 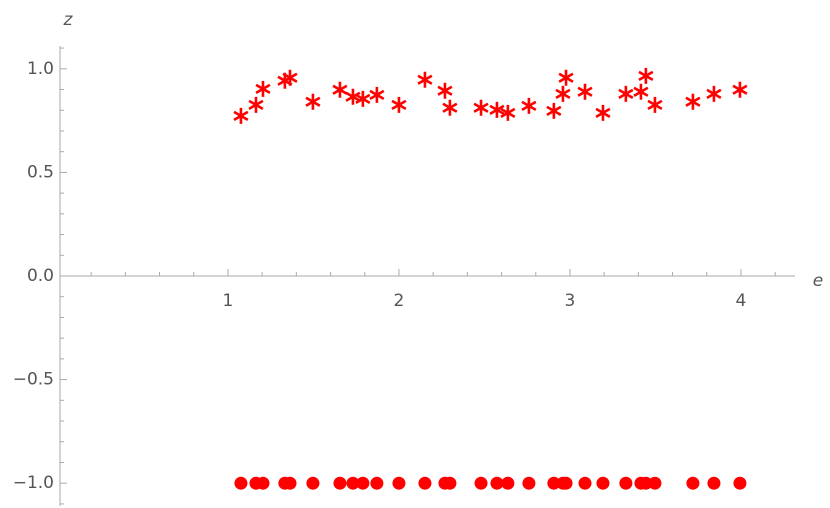 What do you see at coordinates (68, 20) in the screenshot?
I see `y-axis-label: z` at bounding box center [68, 20].